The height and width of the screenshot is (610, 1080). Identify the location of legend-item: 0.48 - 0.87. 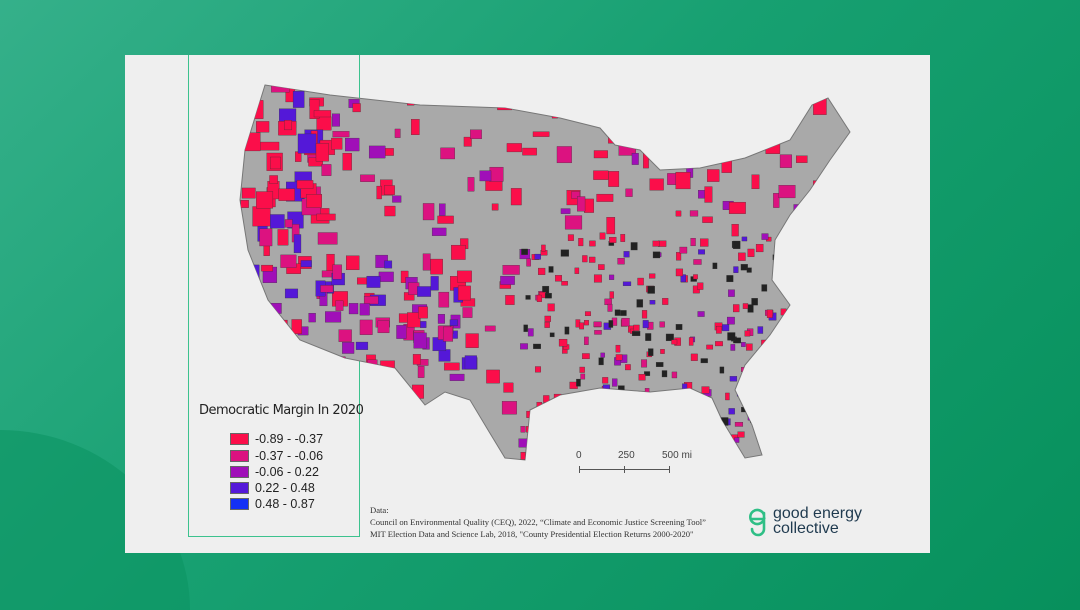
(272, 504).